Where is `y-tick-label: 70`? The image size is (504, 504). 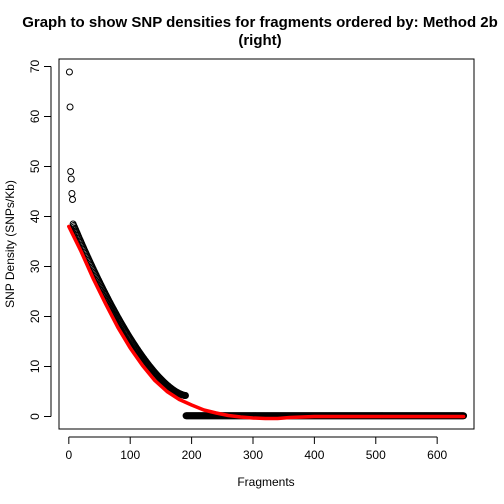 y-tick-label: 70 is located at coordinates (35, 67).